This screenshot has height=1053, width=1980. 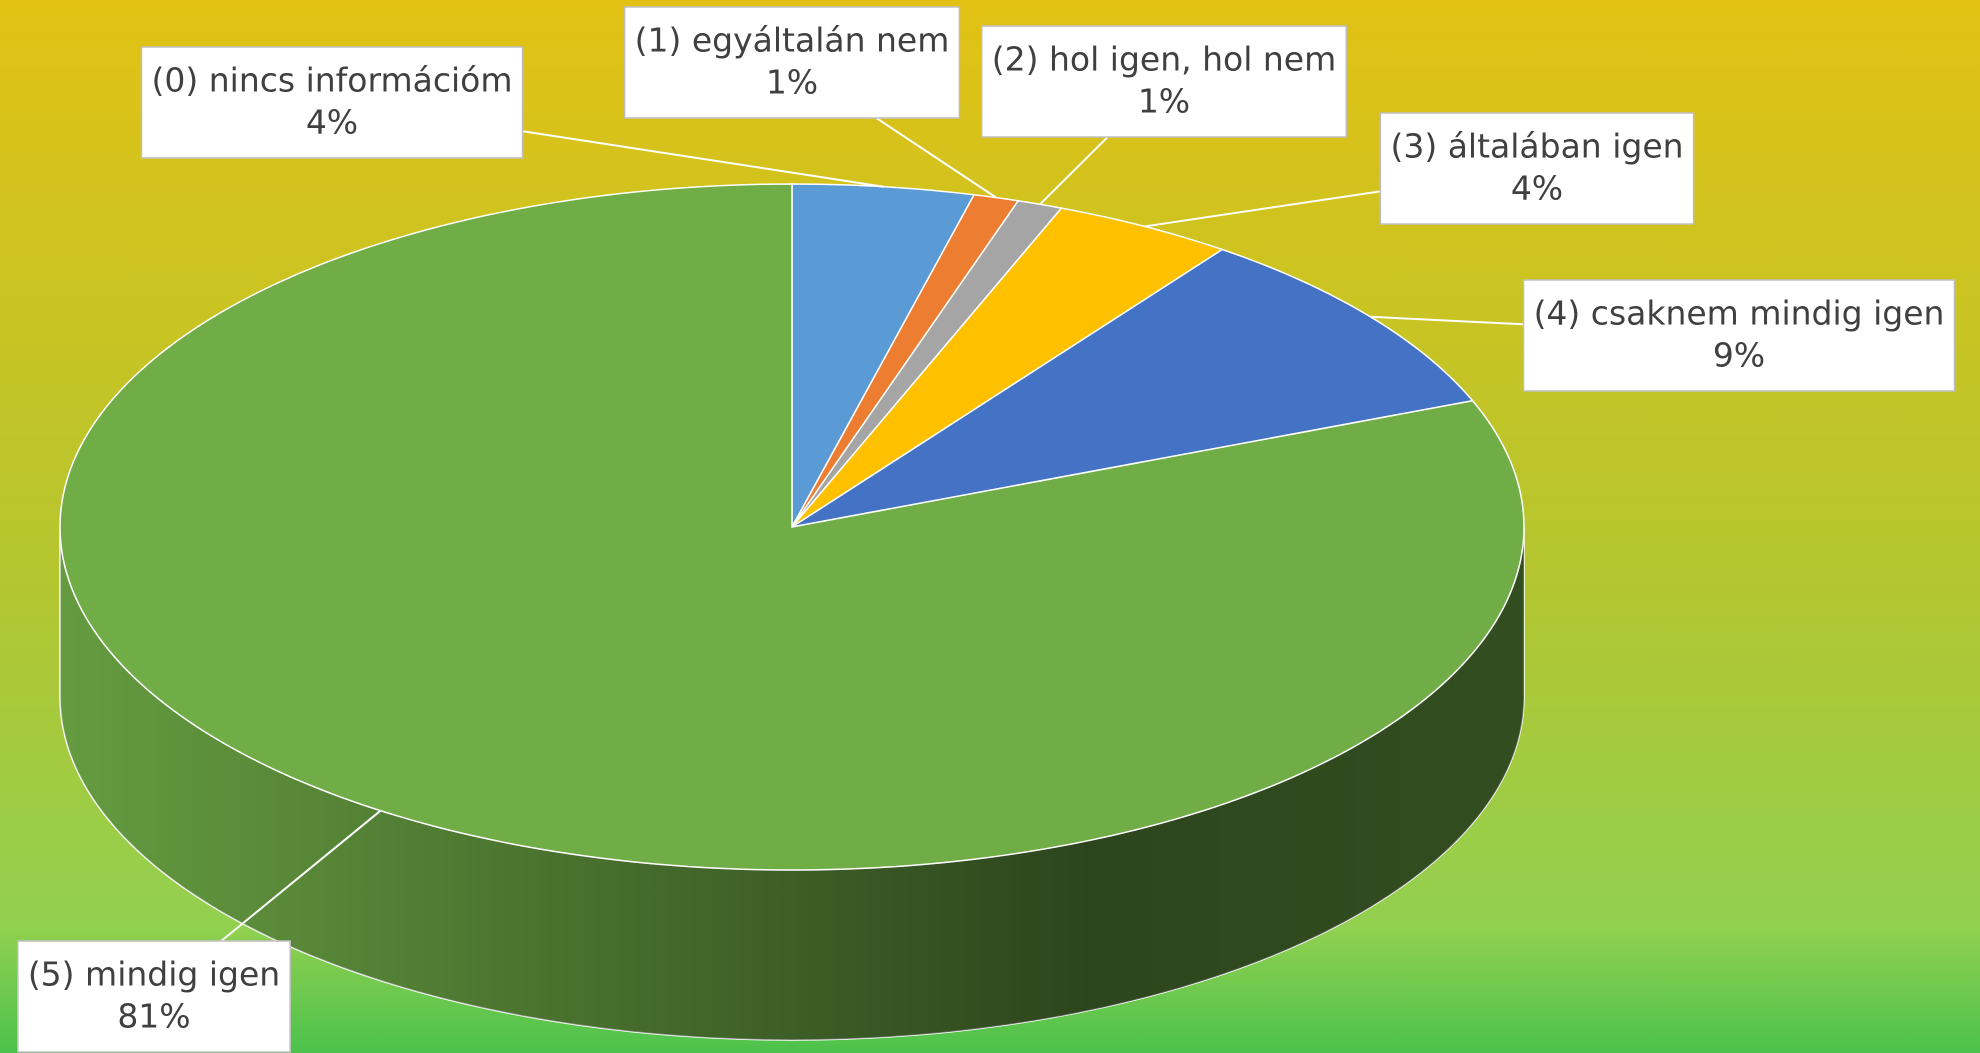 I want to click on label-name: (3) általában igen, so click(x=1536, y=146).